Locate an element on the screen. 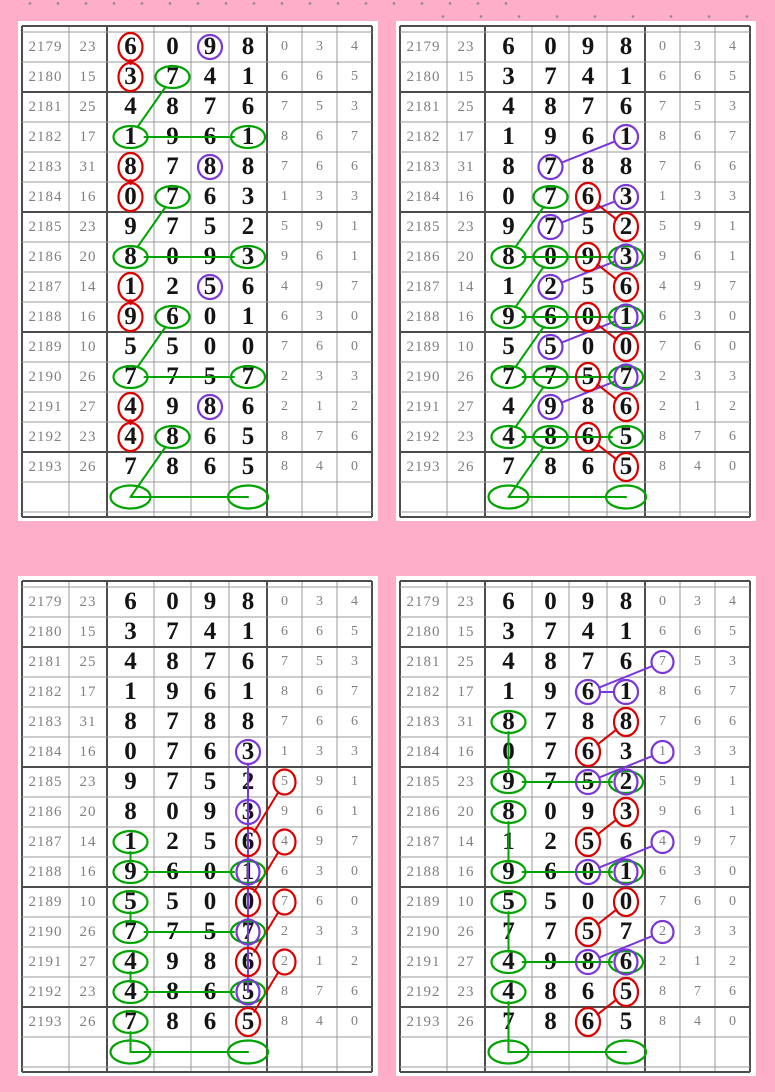 The height and width of the screenshot is (1092, 775). sum-cell: 10 is located at coordinates (466, 346).